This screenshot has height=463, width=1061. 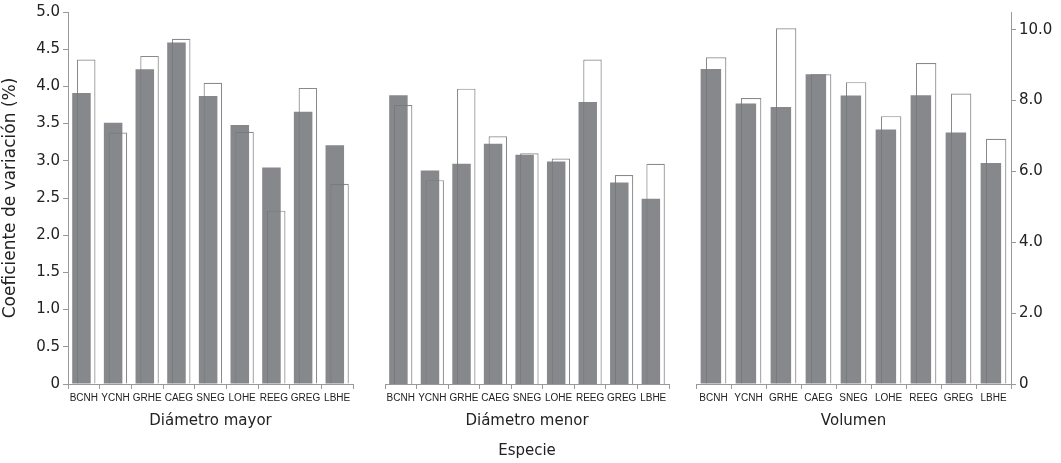 I want to click on y2-tick-label: 4.0, so click(x=1031, y=241).